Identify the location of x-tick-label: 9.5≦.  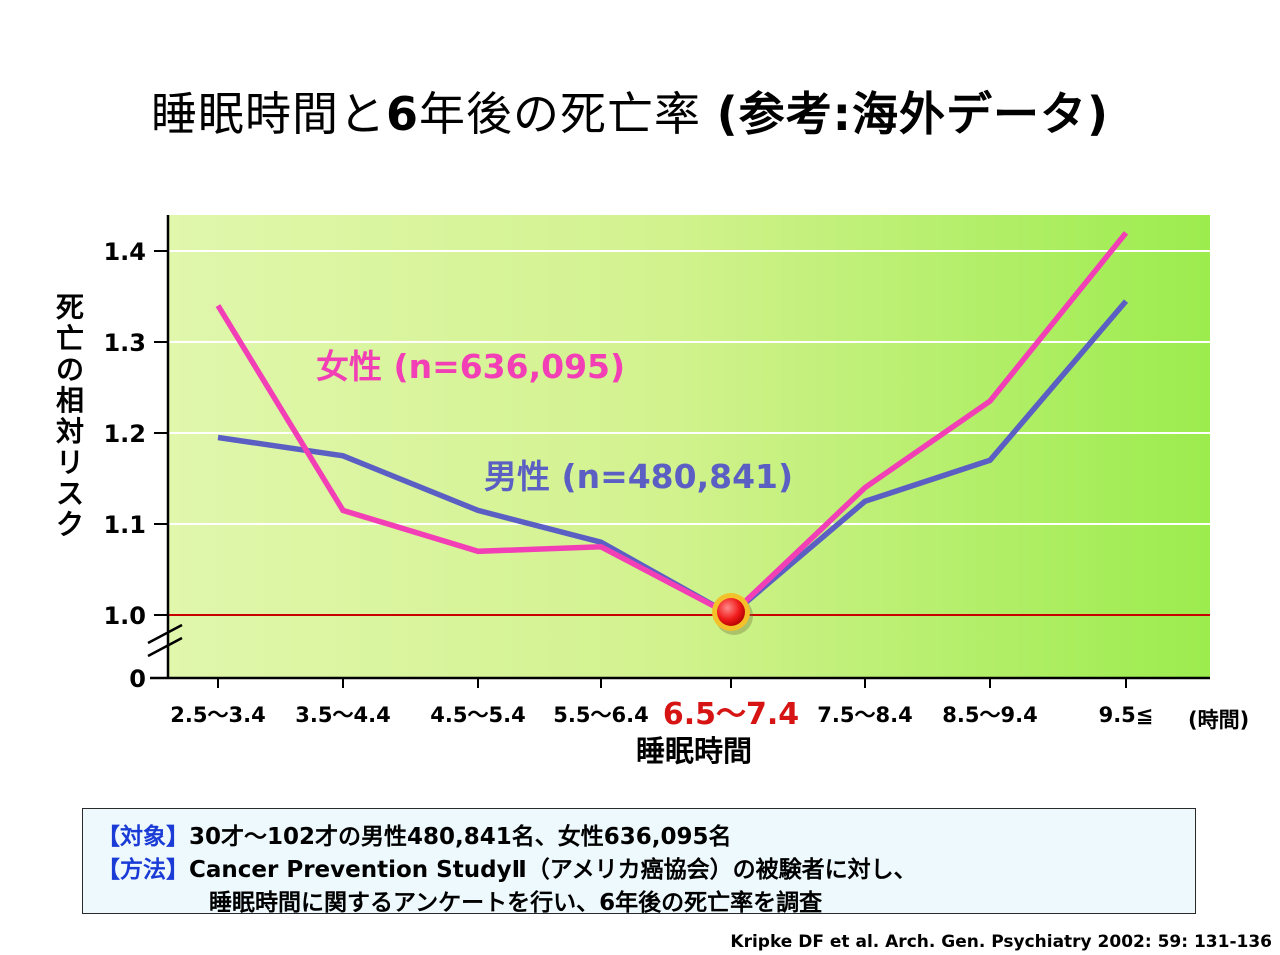
(1126, 715).